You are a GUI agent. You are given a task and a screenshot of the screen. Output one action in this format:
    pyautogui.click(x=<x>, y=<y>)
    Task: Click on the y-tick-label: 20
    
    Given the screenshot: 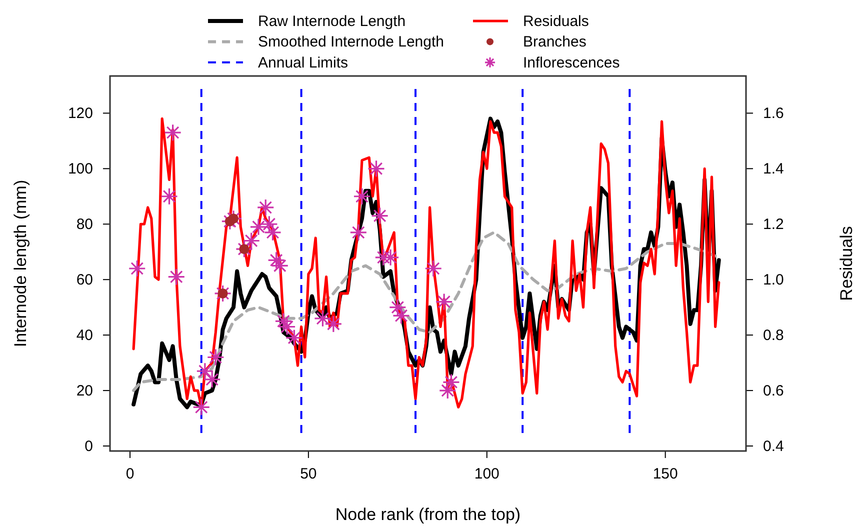 What is the action you would take?
    pyautogui.click(x=84, y=391)
    